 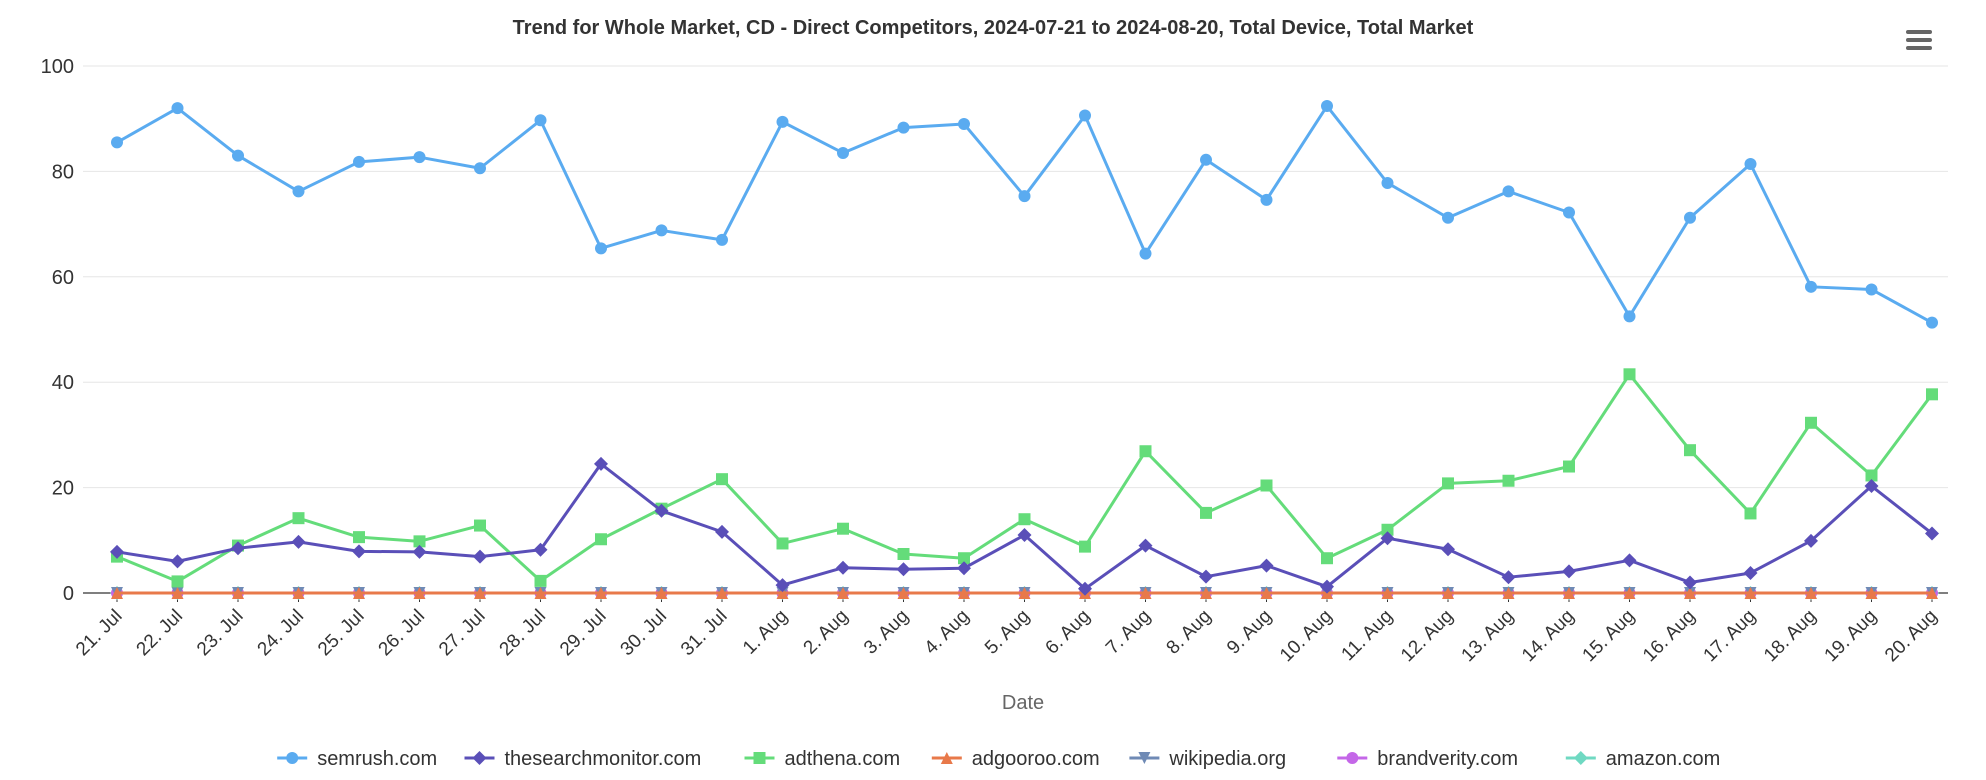 What do you see at coordinates (341, 633) in the screenshot?
I see `x-tick-label: 25. Jul` at bounding box center [341, 633].